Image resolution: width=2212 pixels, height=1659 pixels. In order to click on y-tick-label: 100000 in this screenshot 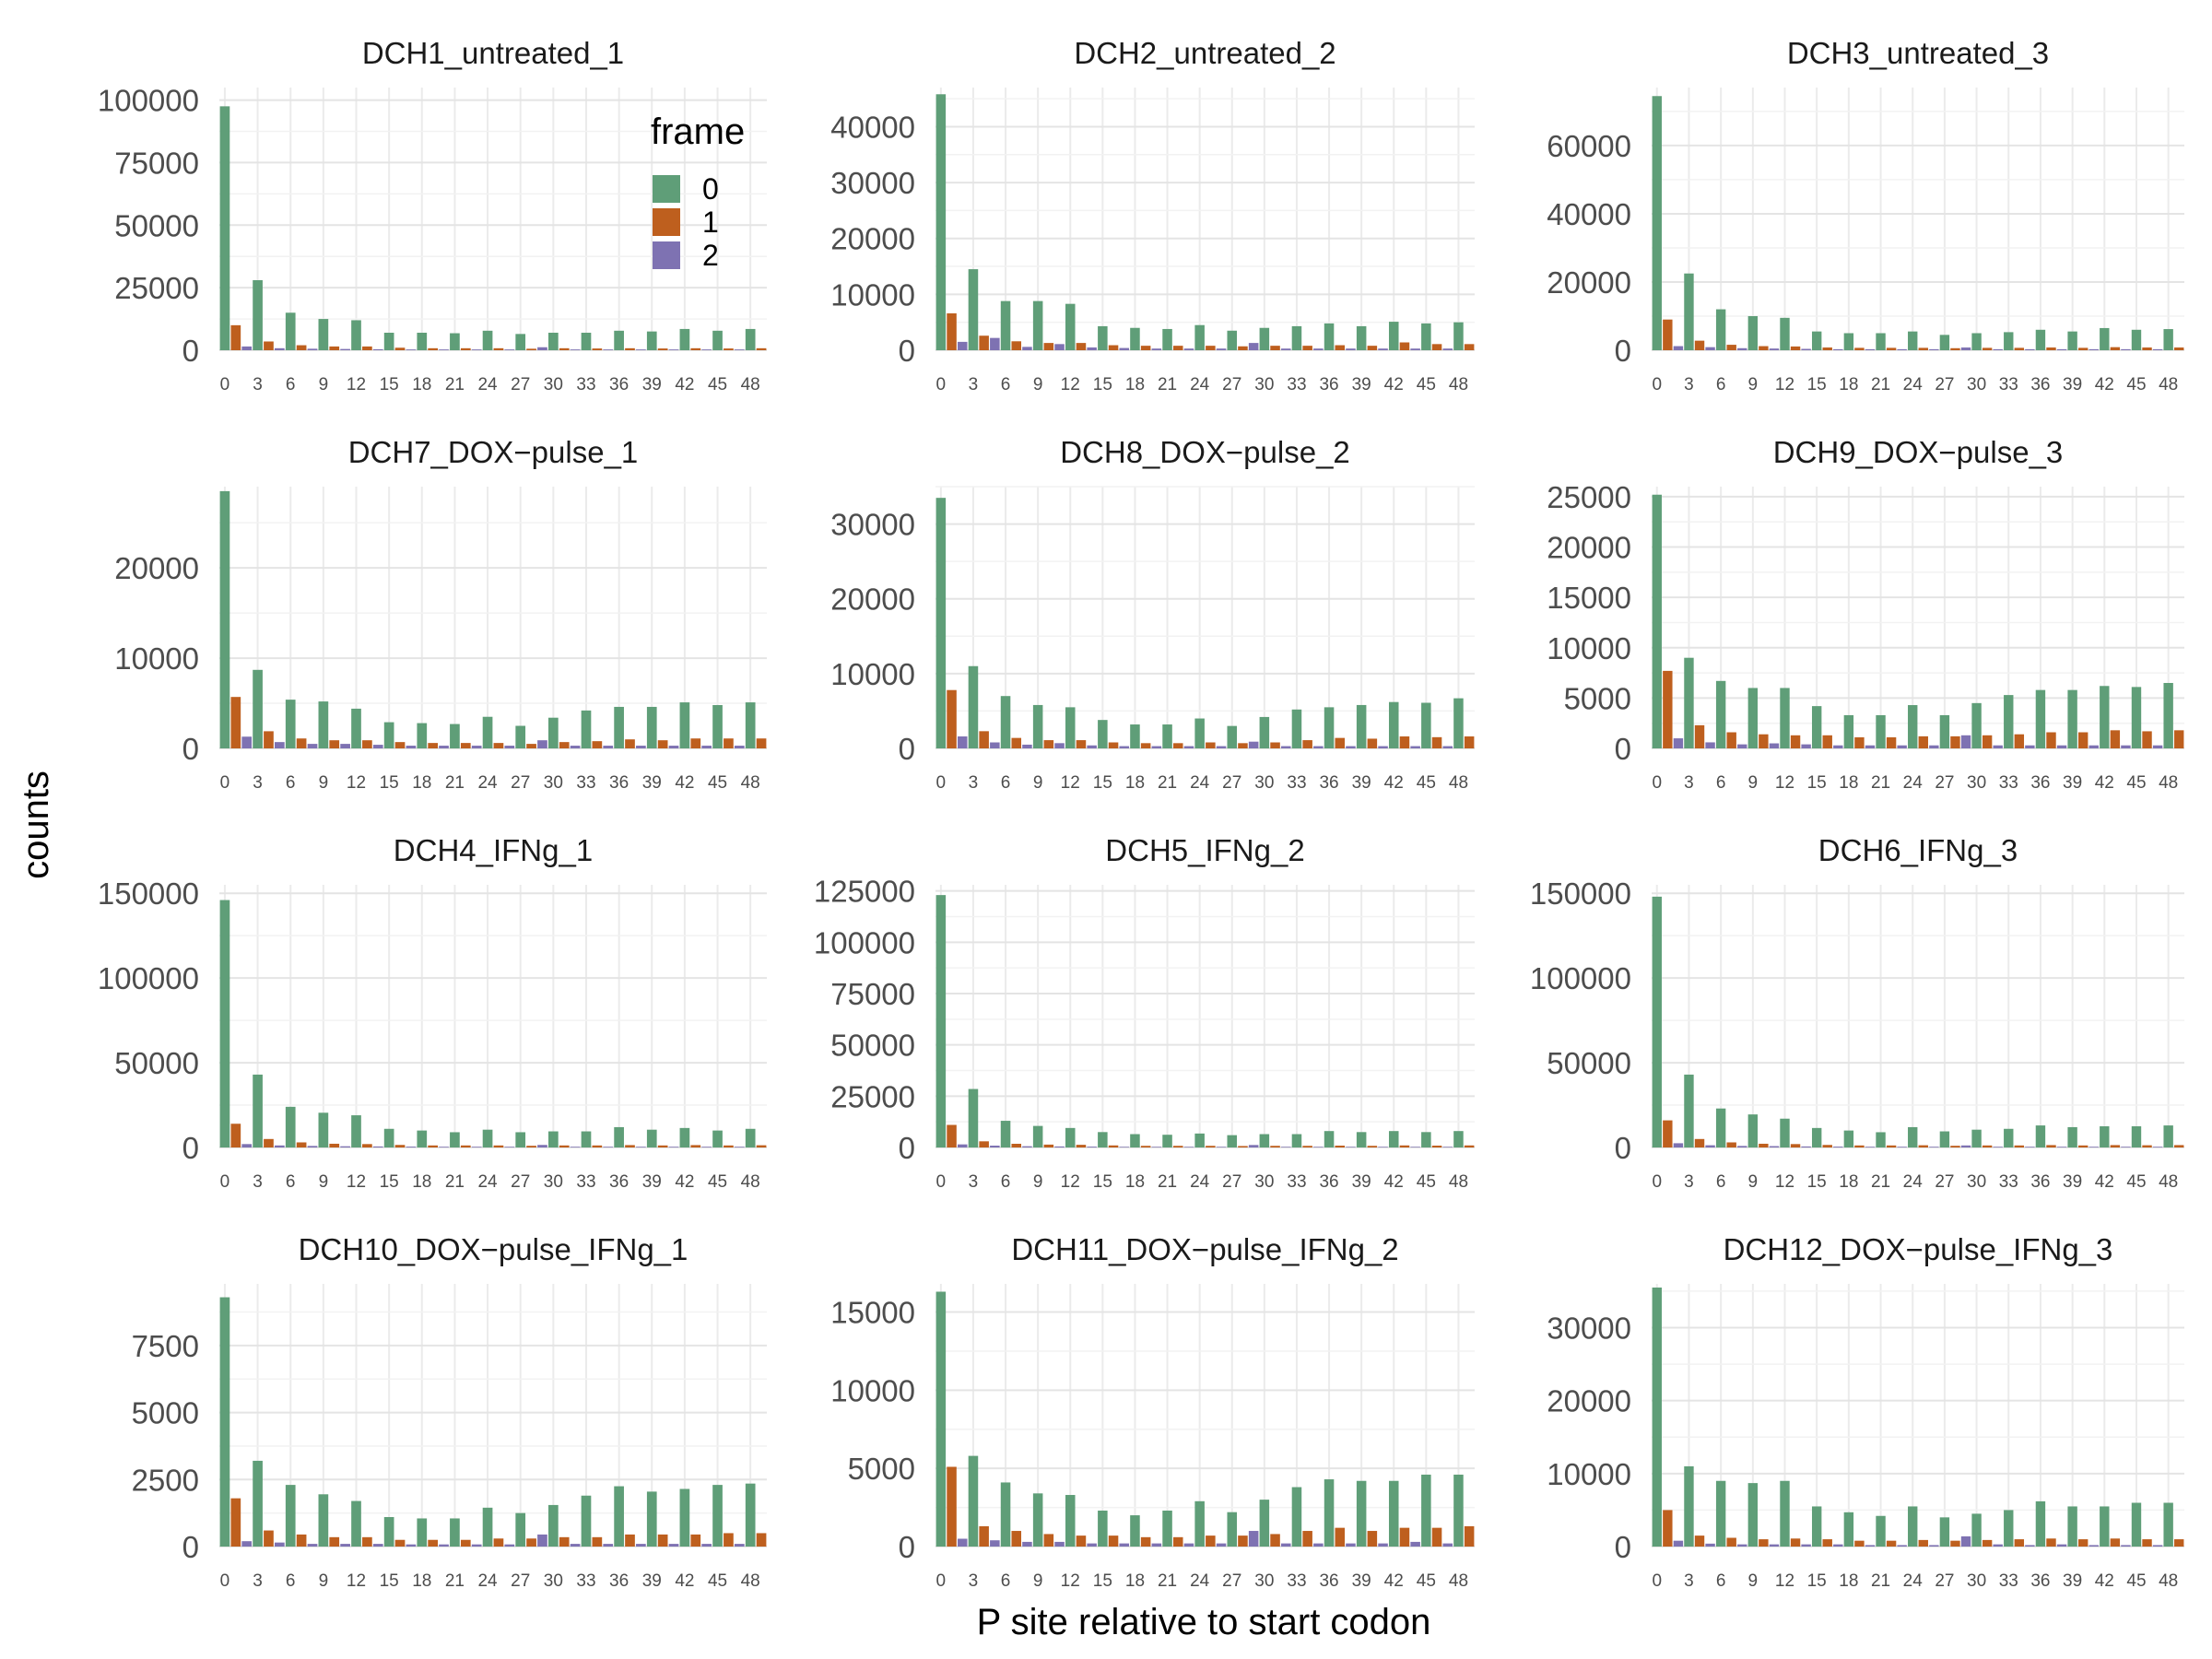, I will do `click(1580, 978)`.